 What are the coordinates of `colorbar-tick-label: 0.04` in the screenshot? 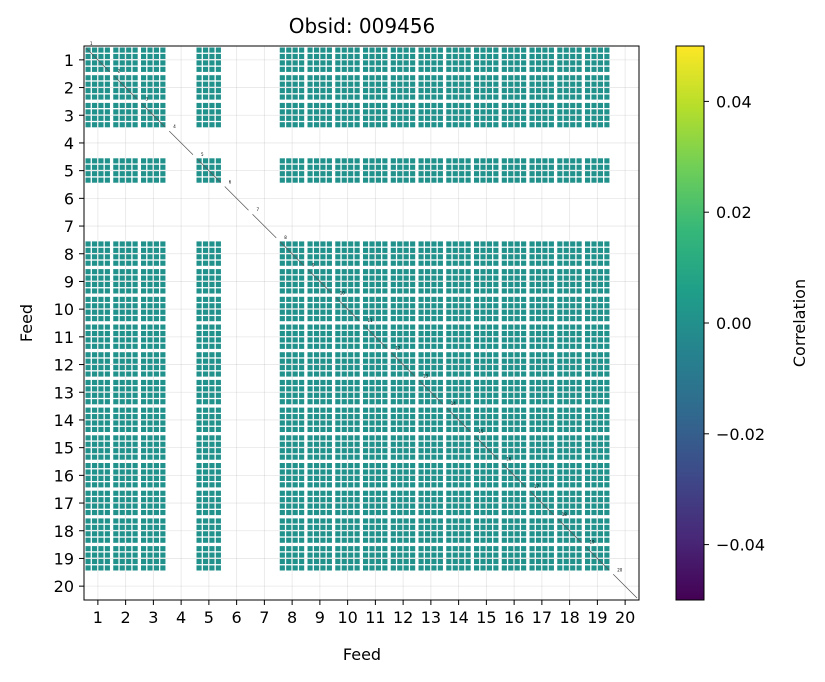 It's located at (734, 101).